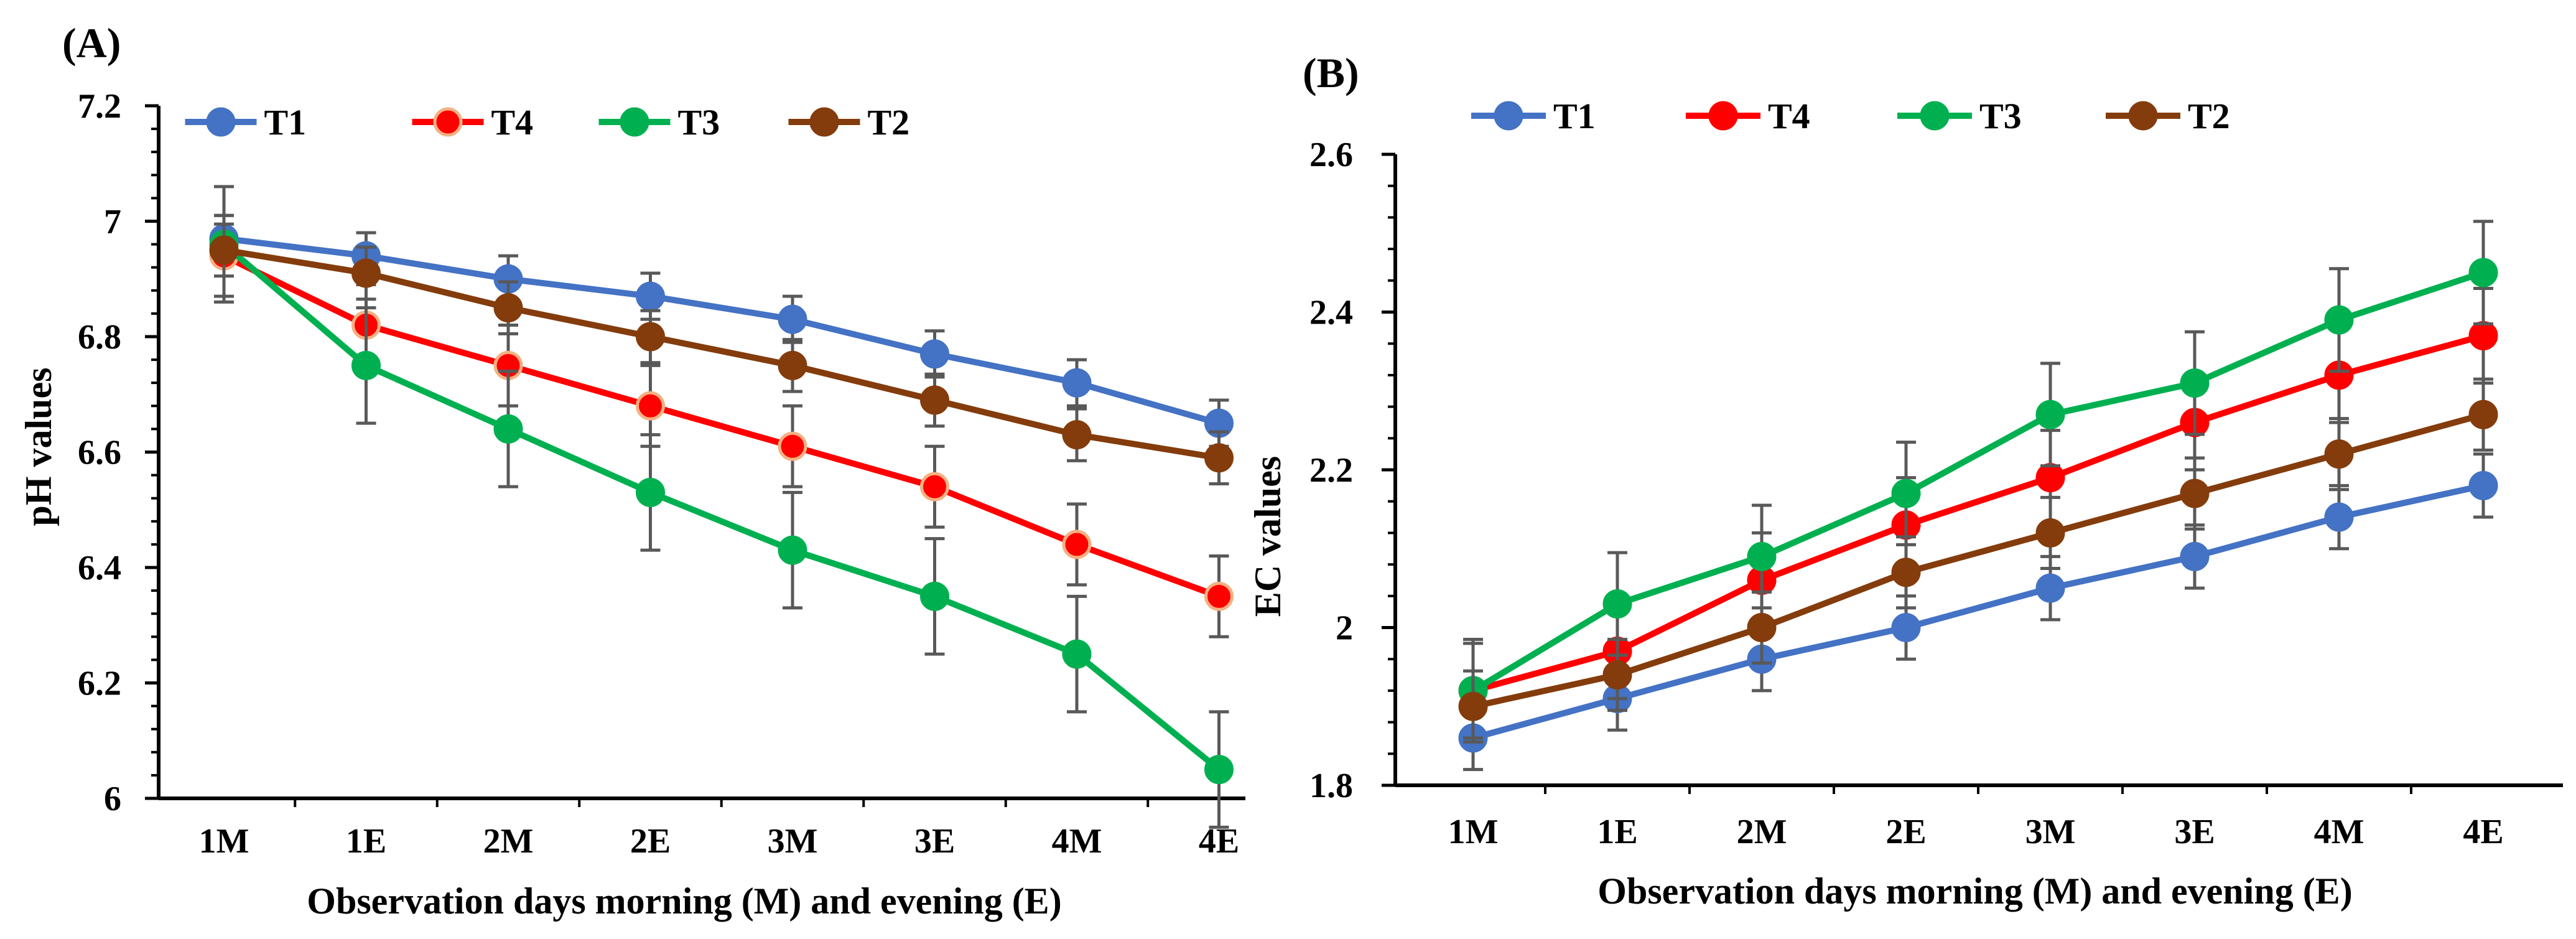  Describe the element at coordinates (221, 122) in the screenshot. I see `panel-a-legend-t1-marker` at that location.